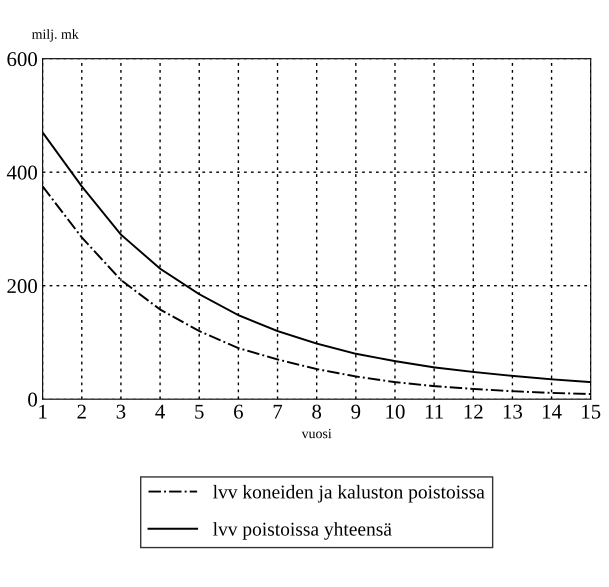 The height and width of the screenshot is (587, 609). What do you see at coordinates (238, 411) in the screenshot?
I see `x-tick-label: 6` at bounding box center [238, 411].